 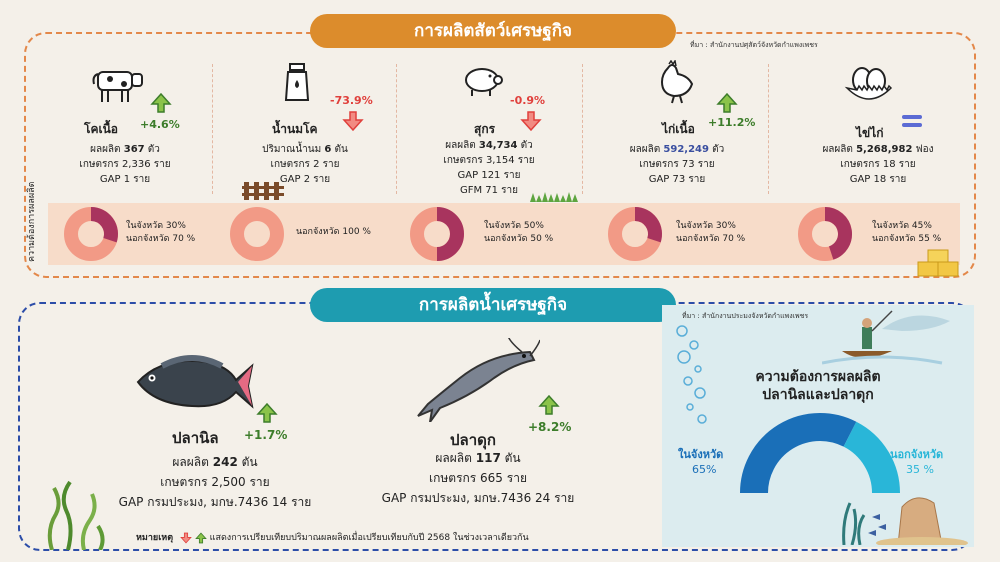 I want to click on stat-line: ผลผลิต 592,249 ตัว, so click(x=677, y=149).